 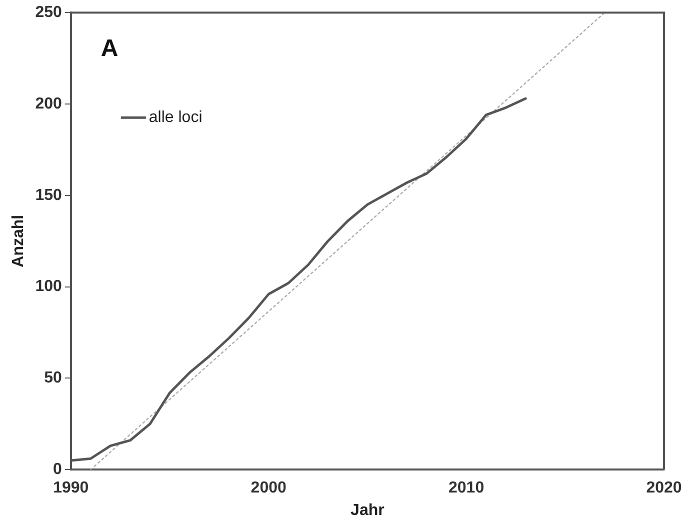 I want to click on y-tick-label: 100, so click(x=48, y=287).